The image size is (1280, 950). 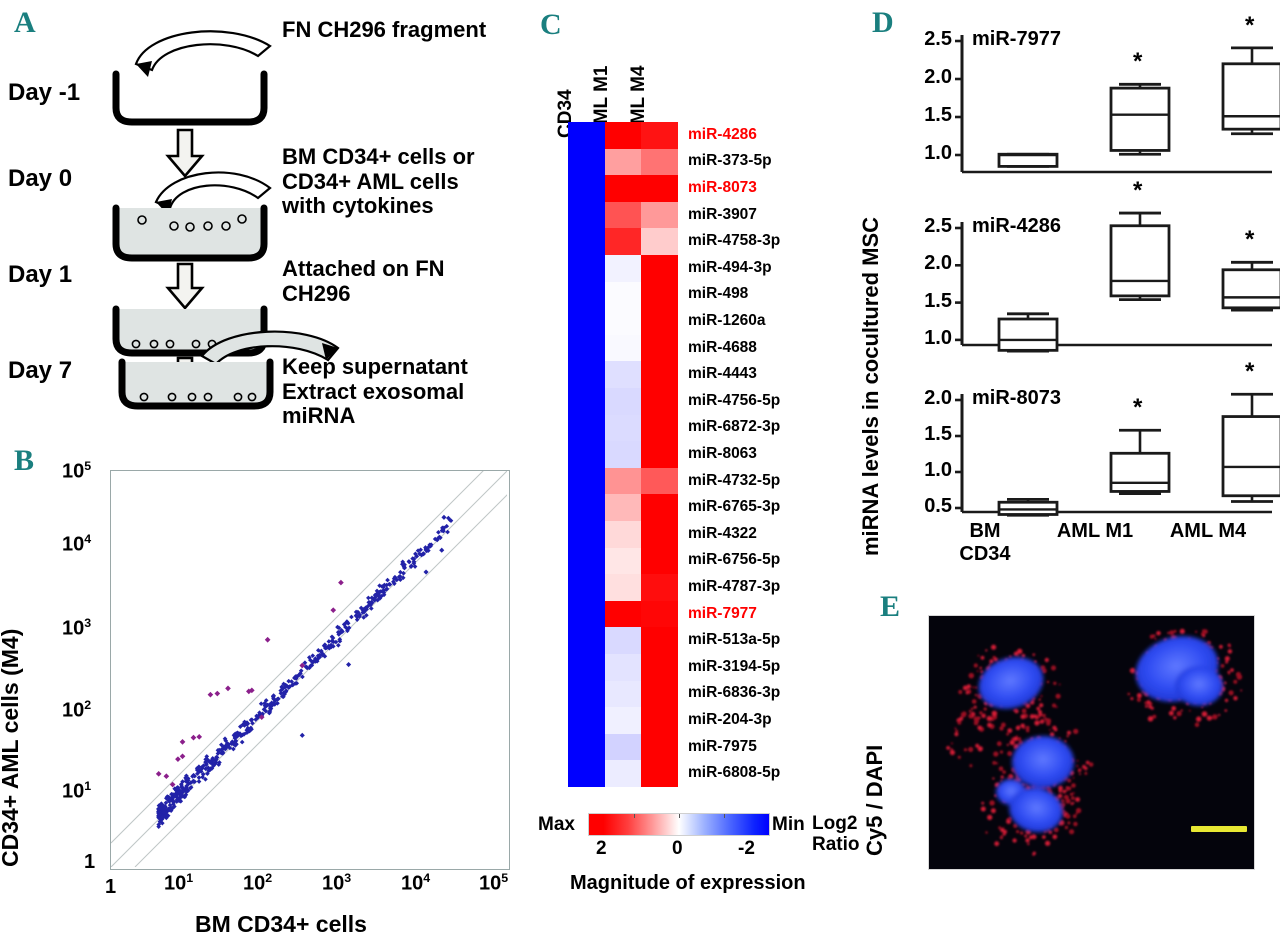 I want to click on panel-d-ytick-label: 2.0, so click(x=938, y=398).